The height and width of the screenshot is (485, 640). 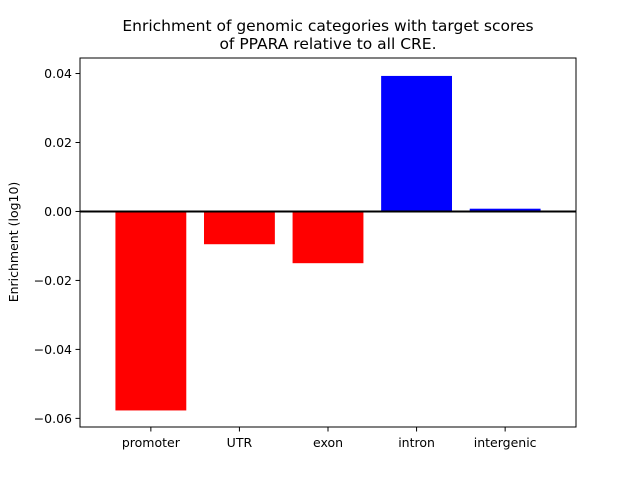 I want to click on bar-intergenic, so click(x=505, y=210).